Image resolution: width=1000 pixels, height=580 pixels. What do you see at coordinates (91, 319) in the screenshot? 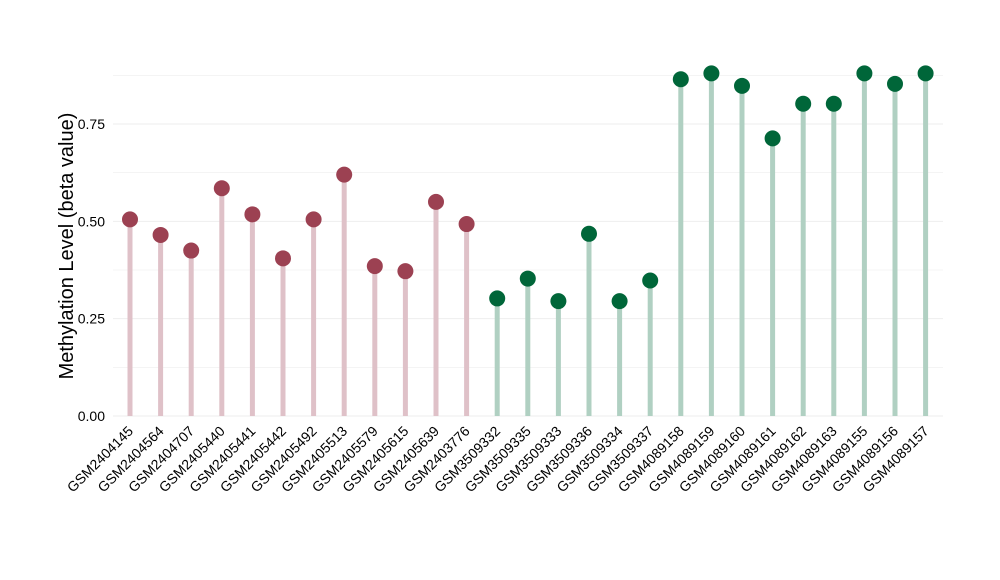
I see `y-tick-label: 0.25` at bounding box center [91, 319].